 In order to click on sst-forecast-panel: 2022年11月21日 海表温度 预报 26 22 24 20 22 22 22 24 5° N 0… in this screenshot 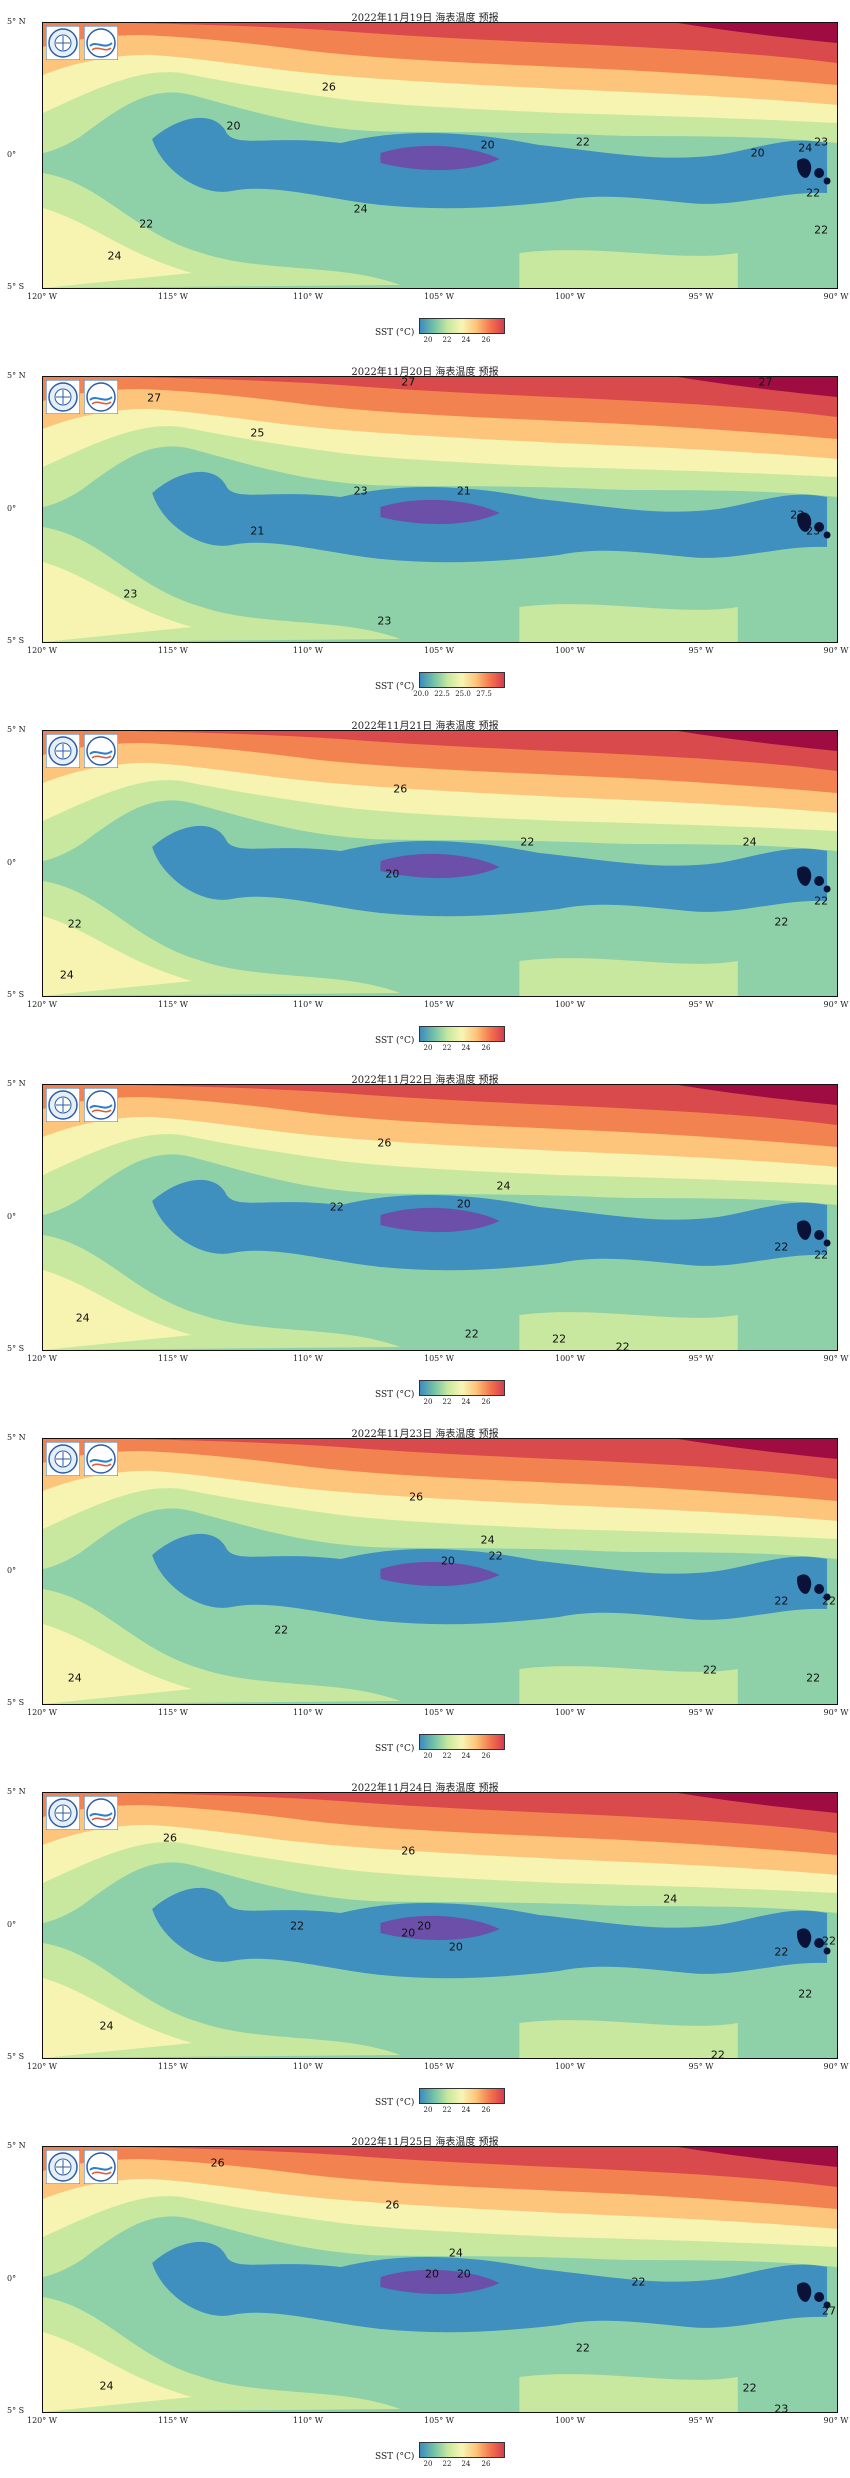, I will do `click(425, 885)`.